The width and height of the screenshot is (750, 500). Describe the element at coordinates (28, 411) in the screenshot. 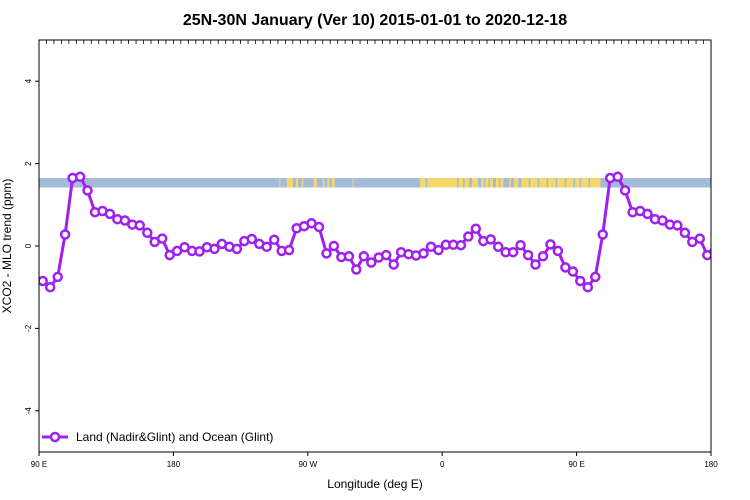

I see `y-tick-label: -4` at that location.